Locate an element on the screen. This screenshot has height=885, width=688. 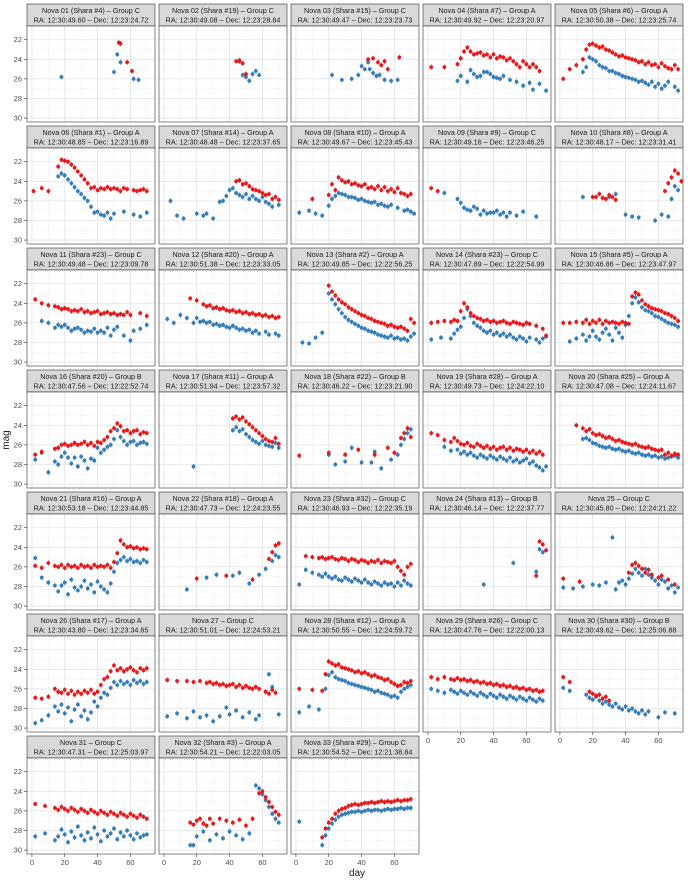
panel-title-09: Nova 09 (Shara #9) – Group C is located at coordinates (487, 132).